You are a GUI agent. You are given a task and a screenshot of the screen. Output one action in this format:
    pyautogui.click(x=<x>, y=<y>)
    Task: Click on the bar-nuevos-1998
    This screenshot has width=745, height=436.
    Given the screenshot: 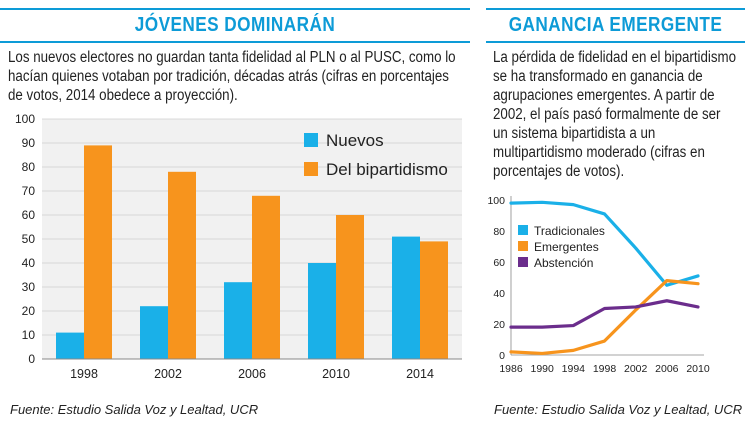 What is the action you would take?
    pyautogui.click(x=70, y=345)
    